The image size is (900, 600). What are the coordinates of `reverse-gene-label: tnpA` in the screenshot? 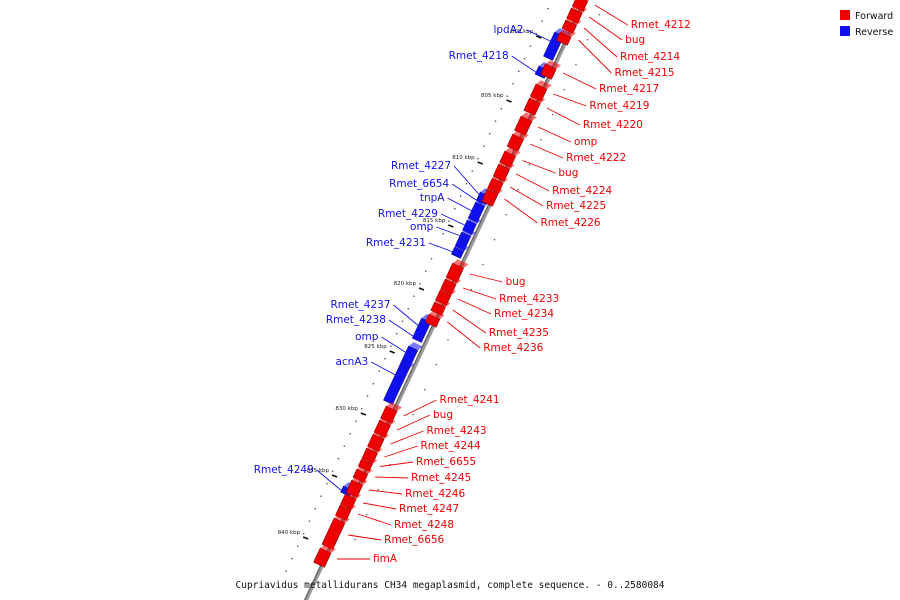 It's located at (432, 198).